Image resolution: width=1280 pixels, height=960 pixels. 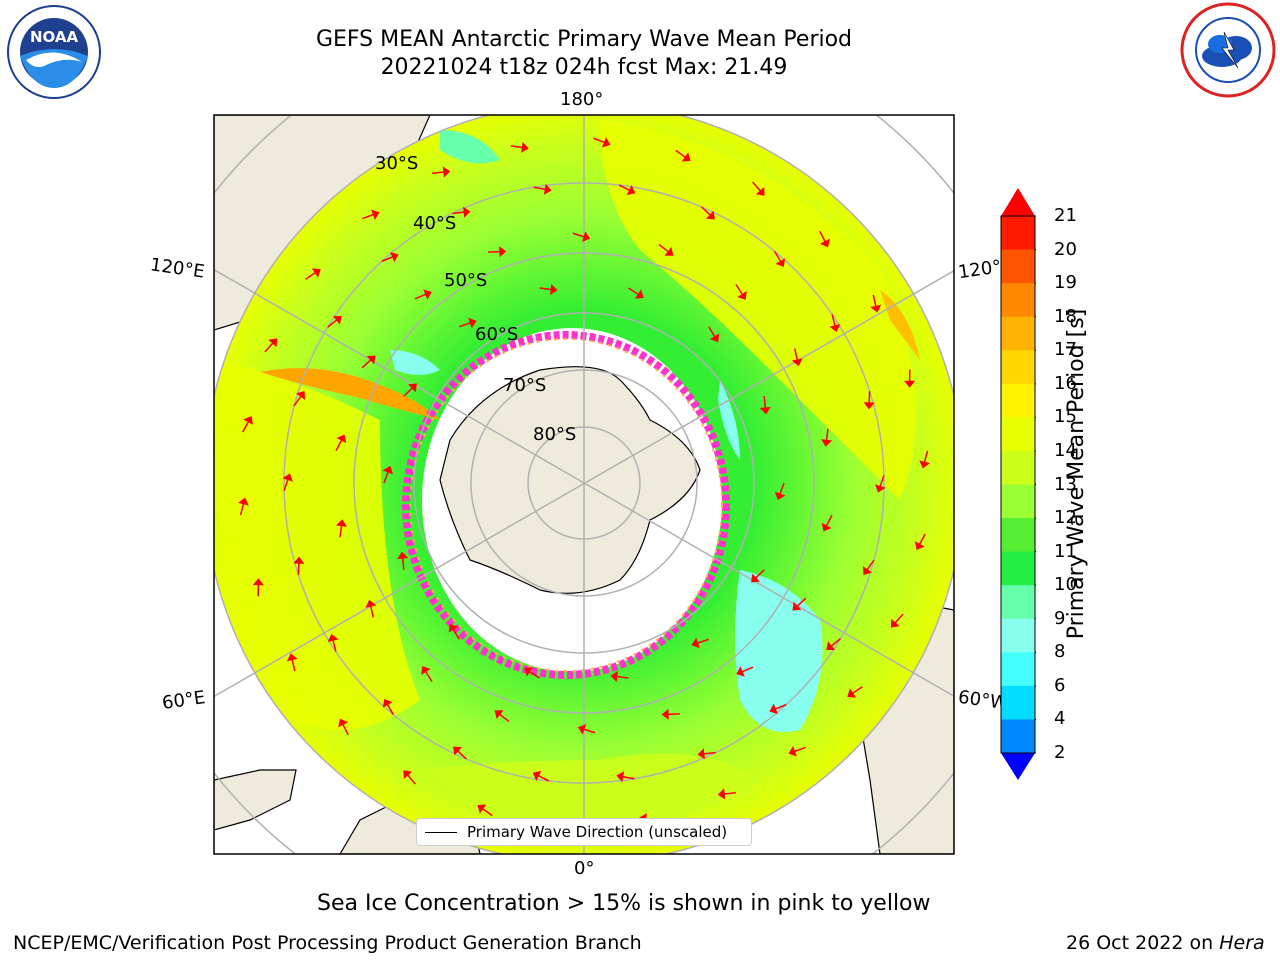 What do you see at coordinates (441, 832) in the screenshot?
I see `legend-line-icon` at bounding box center [441, 832].